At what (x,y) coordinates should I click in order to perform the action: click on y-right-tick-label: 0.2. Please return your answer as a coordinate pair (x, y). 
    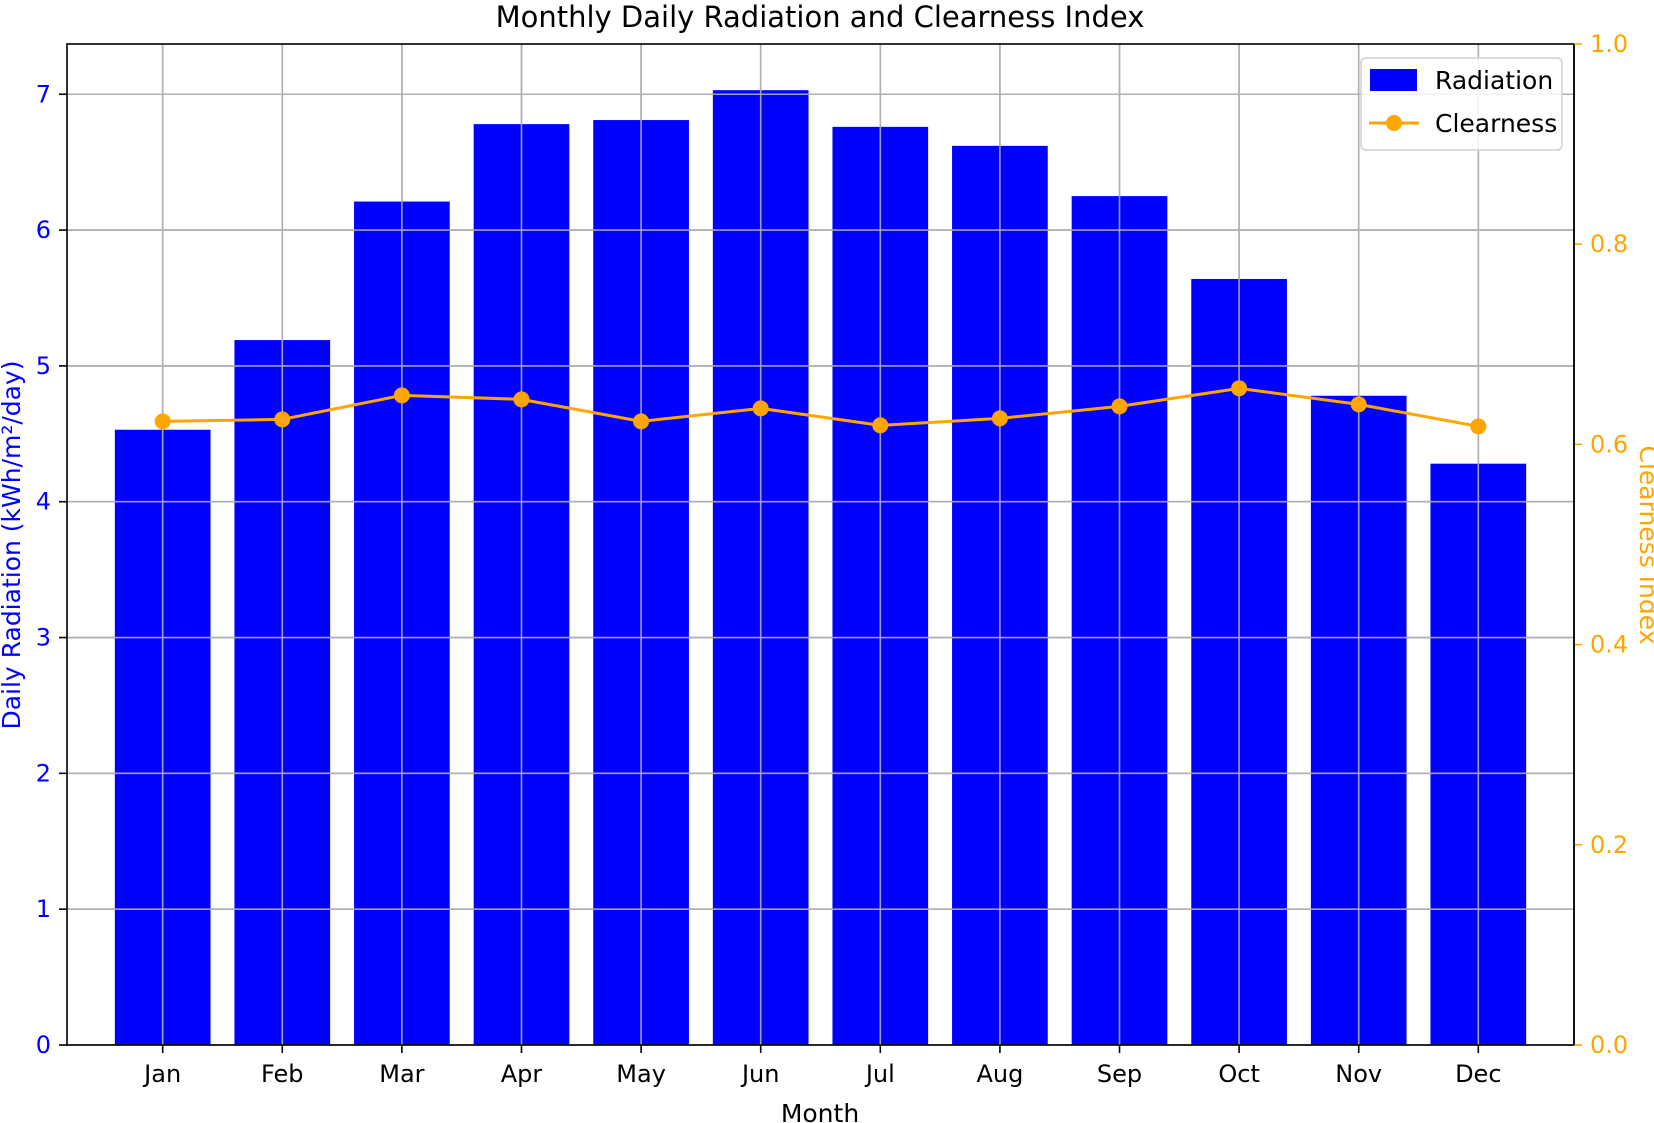
    Looking at the image, I should click on (1609, 845).